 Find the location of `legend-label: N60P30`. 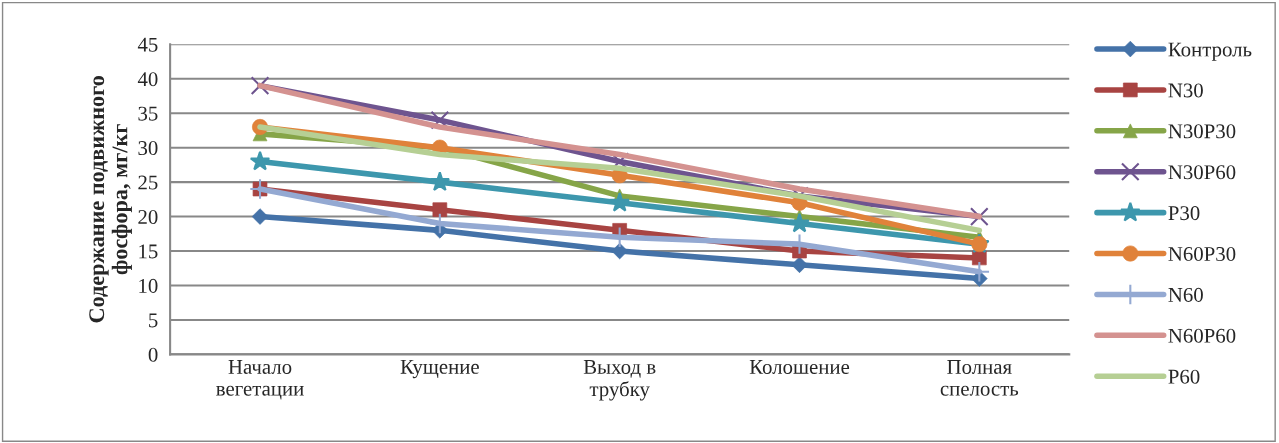

legend-label: N60P30 is located at coordinates (1202, 254).